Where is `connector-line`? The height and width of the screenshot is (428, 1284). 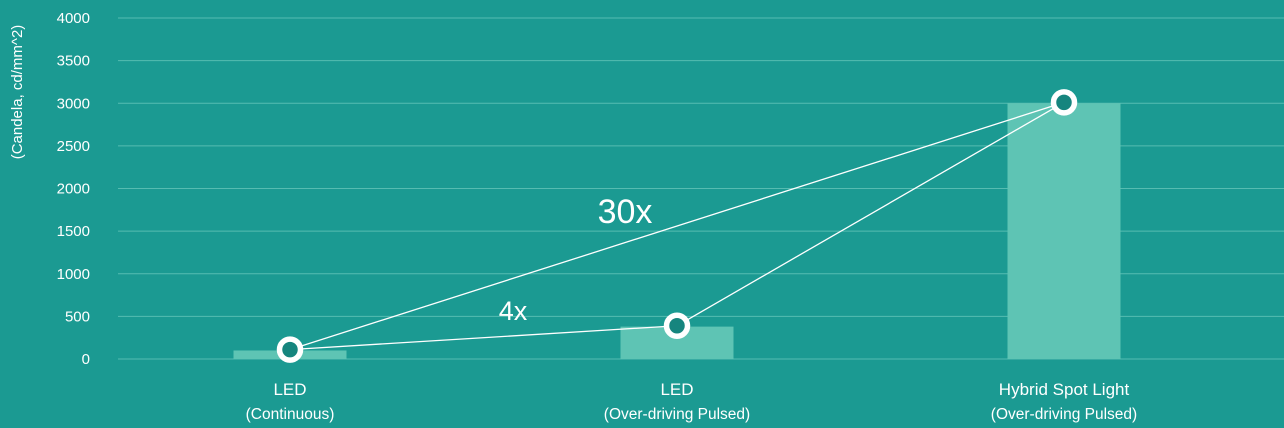
connector-line is located at coordinates (483, 338).